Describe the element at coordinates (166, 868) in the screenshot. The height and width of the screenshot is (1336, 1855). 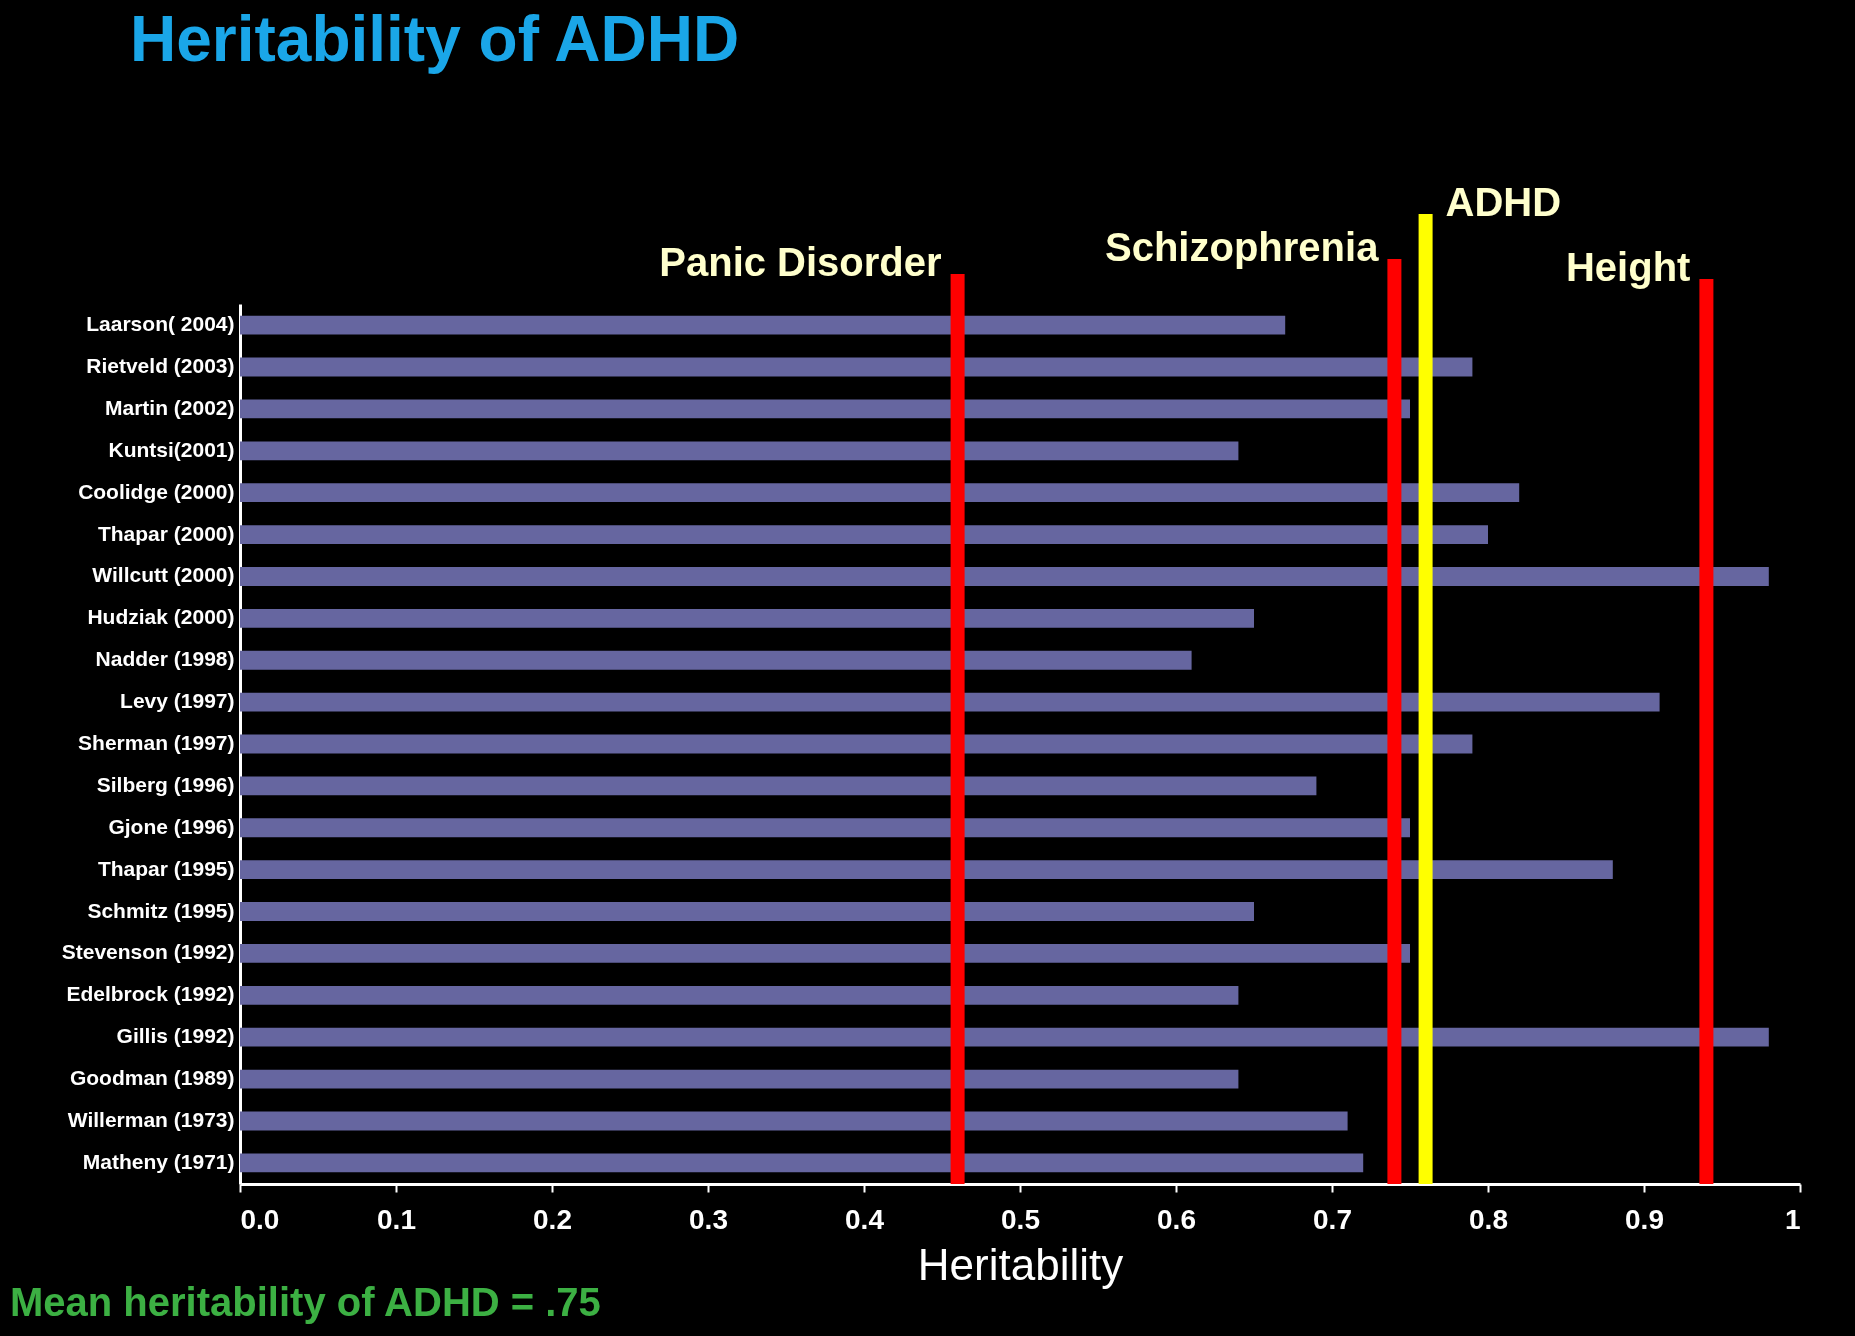
I see `y-tick-label: Thapar (1995)` at that location.